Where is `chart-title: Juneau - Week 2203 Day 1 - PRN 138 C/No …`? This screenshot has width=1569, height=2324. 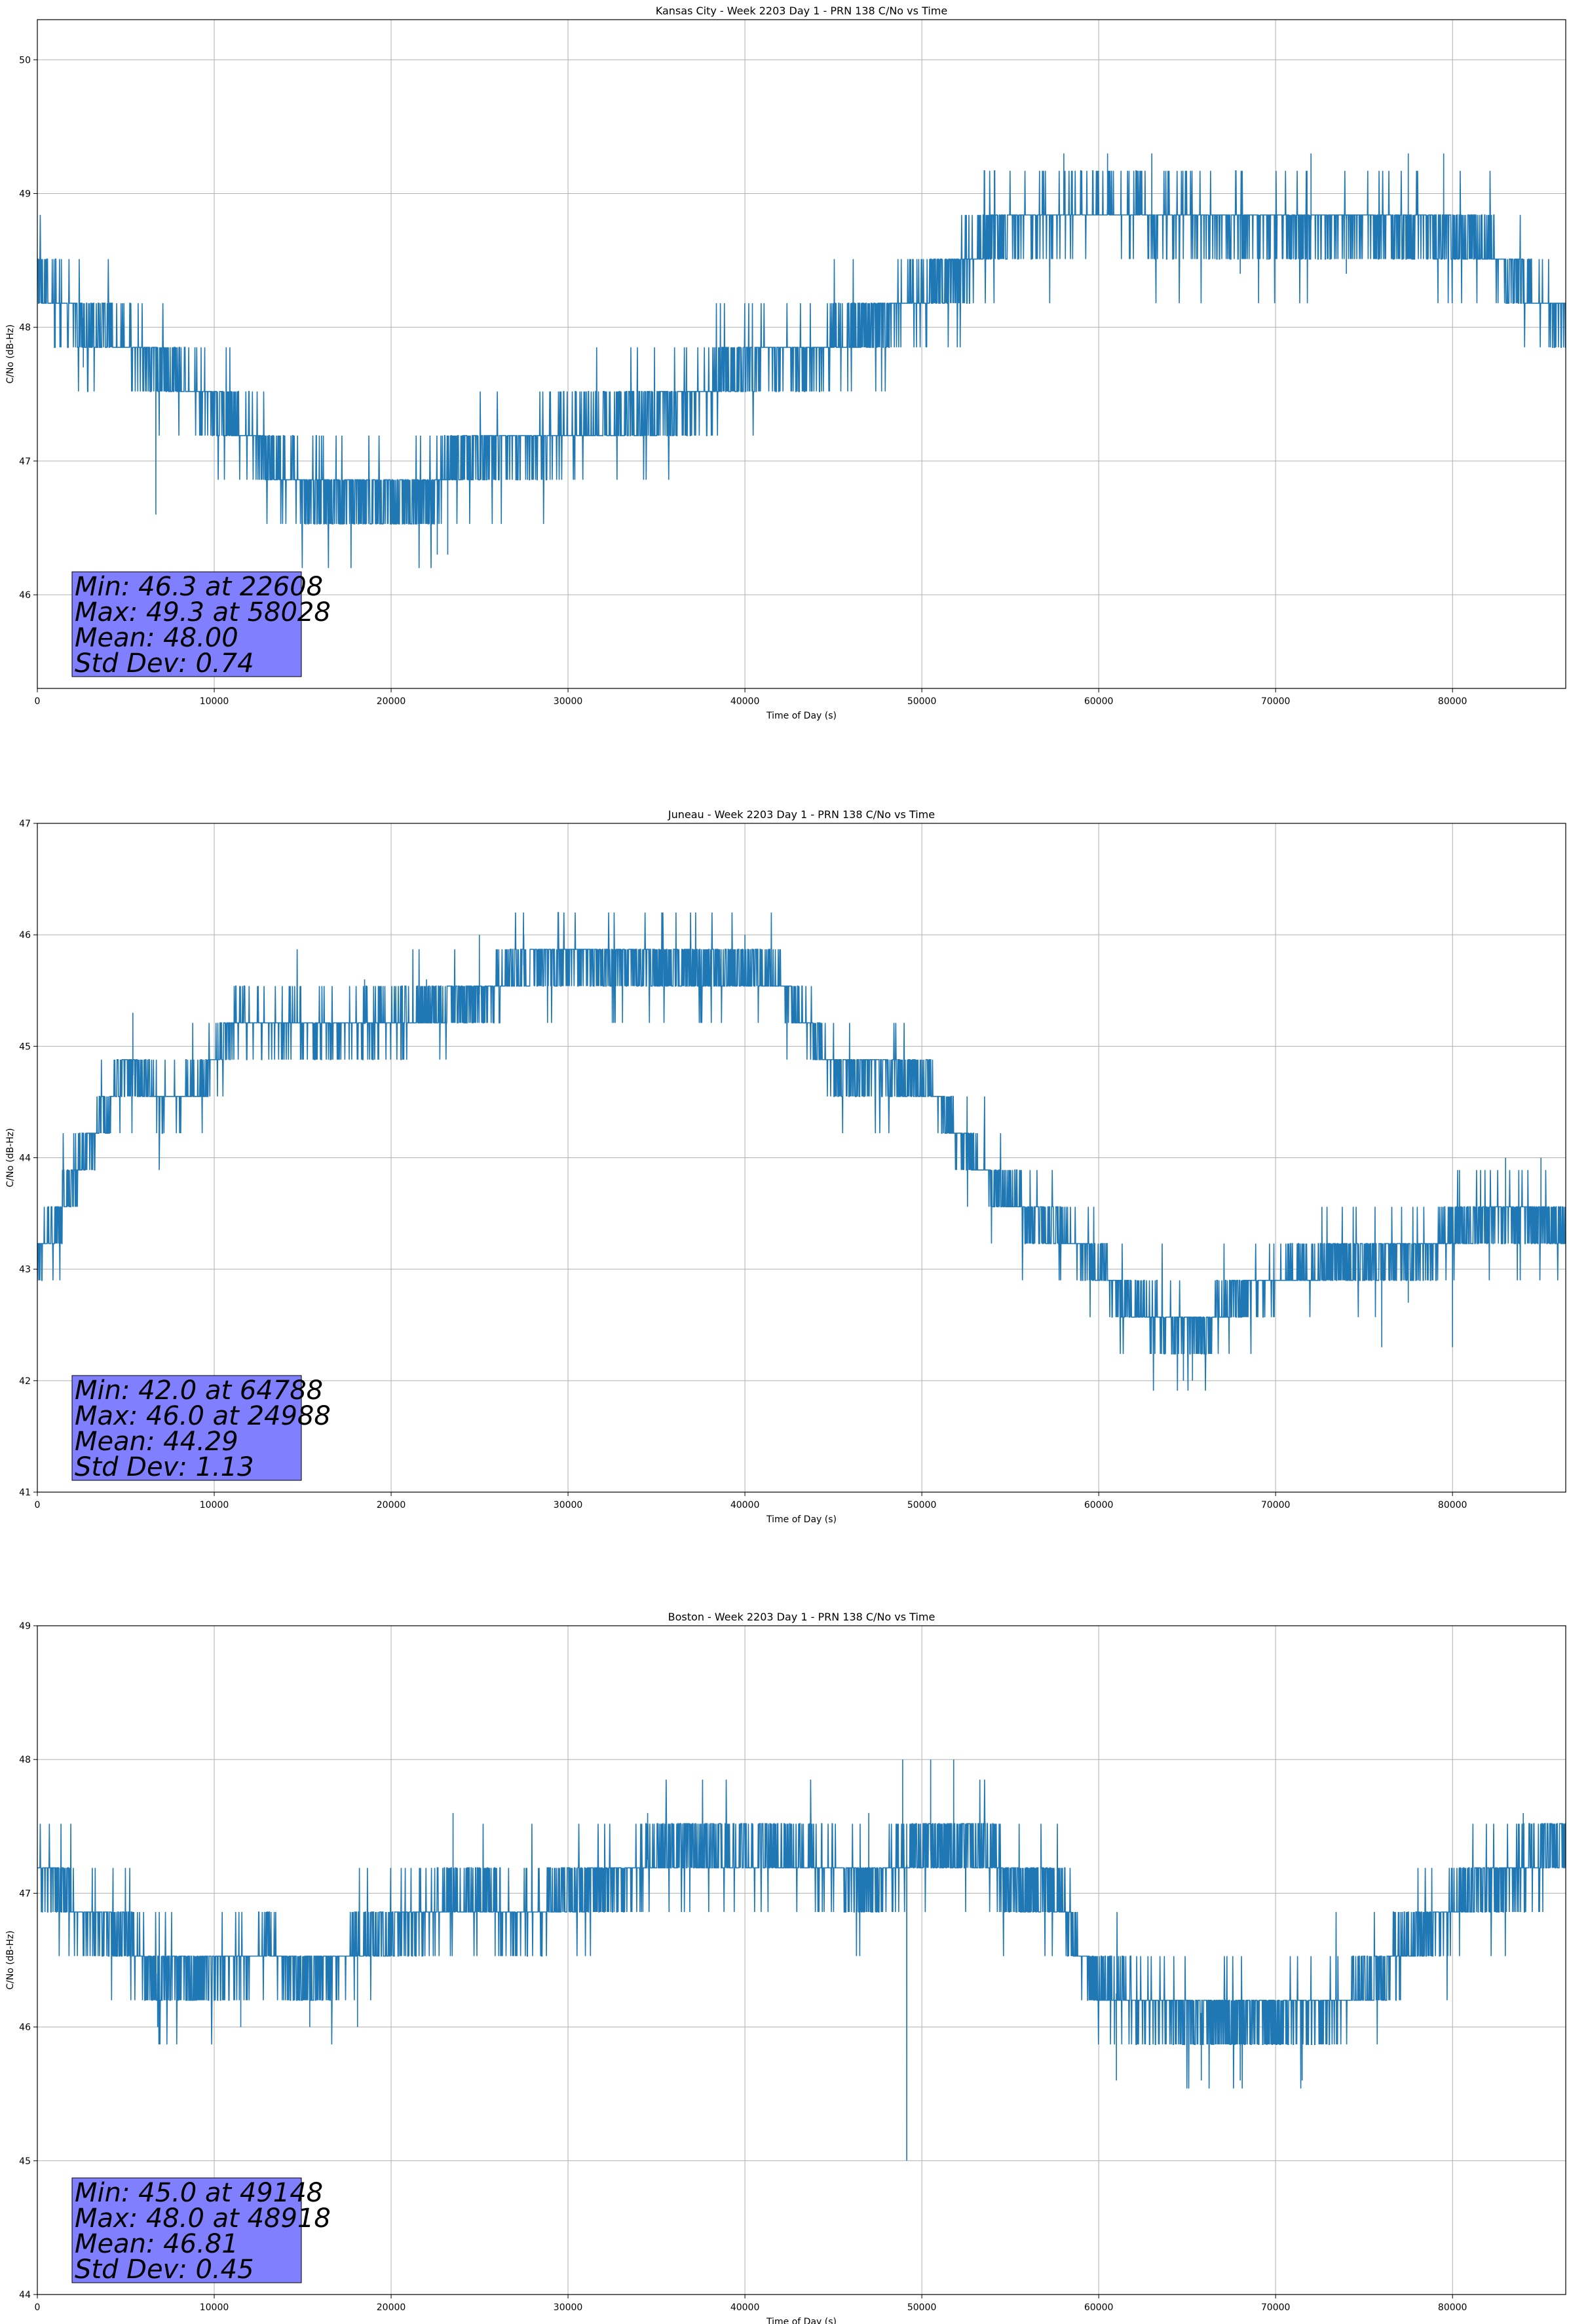 chart-title: Juneau - Week 2203 Day 1 - PRN 138 C/No … is located at coordinates (801, 814).